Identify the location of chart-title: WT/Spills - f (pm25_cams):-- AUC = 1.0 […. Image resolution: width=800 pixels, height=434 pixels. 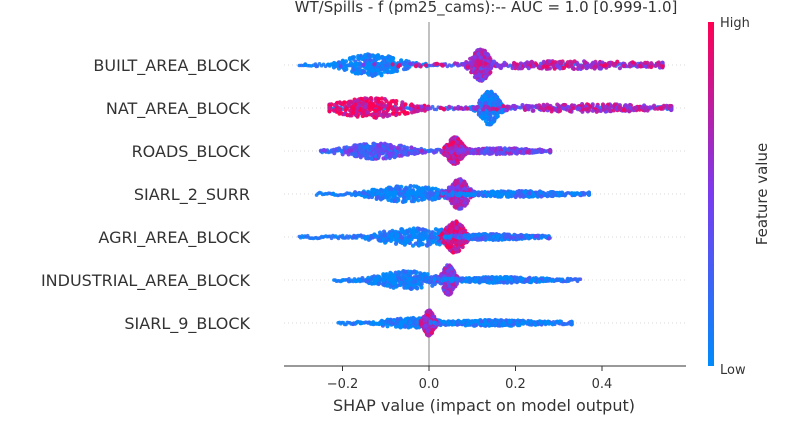
(486, 8).